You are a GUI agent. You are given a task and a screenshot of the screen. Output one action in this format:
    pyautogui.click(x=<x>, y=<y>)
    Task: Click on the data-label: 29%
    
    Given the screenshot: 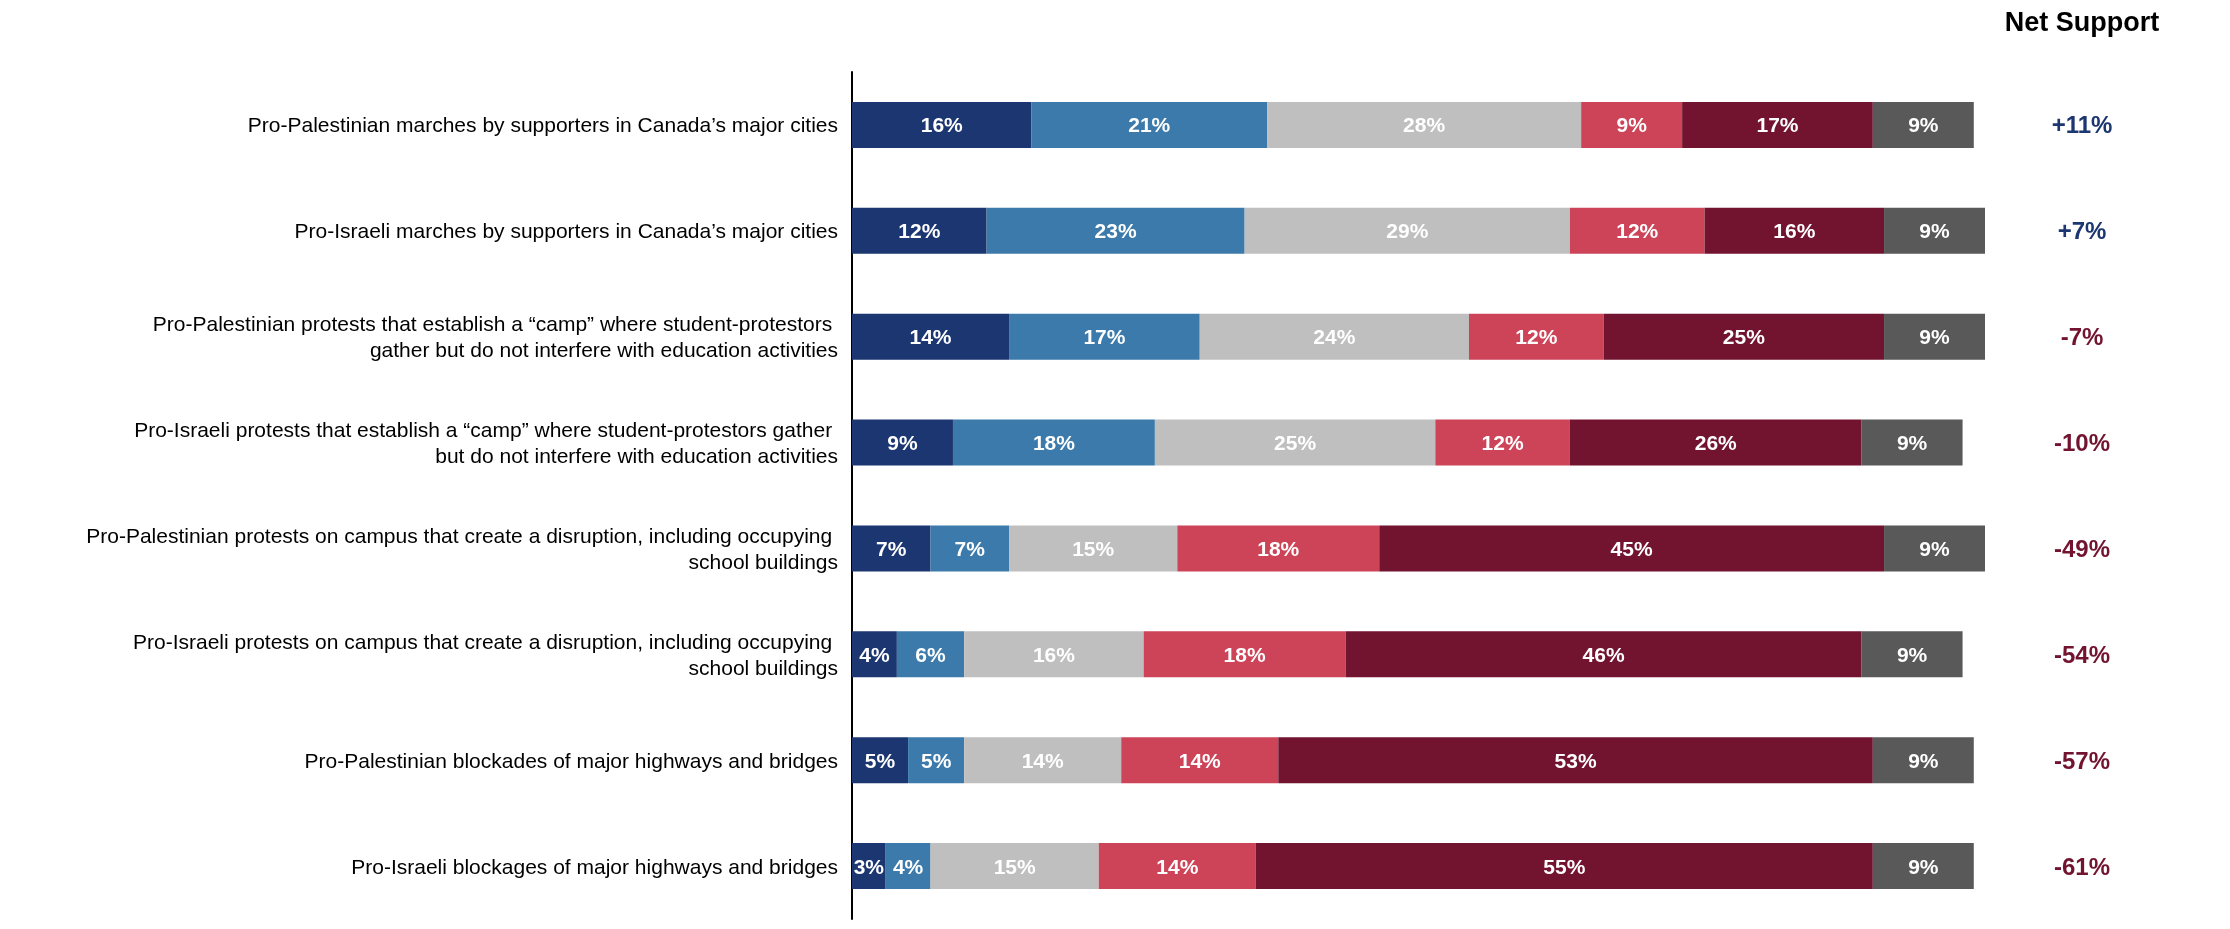 What is the action you would take?
    pyautogui.click(x=1407, y=231)
    